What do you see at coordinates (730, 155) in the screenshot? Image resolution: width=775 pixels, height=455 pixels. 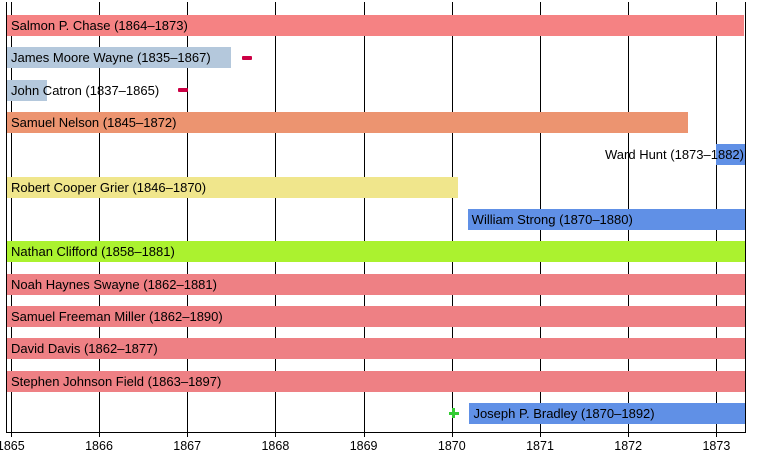 I see `timeline-bar-ward-hunt` at bounding box center [730, 155].